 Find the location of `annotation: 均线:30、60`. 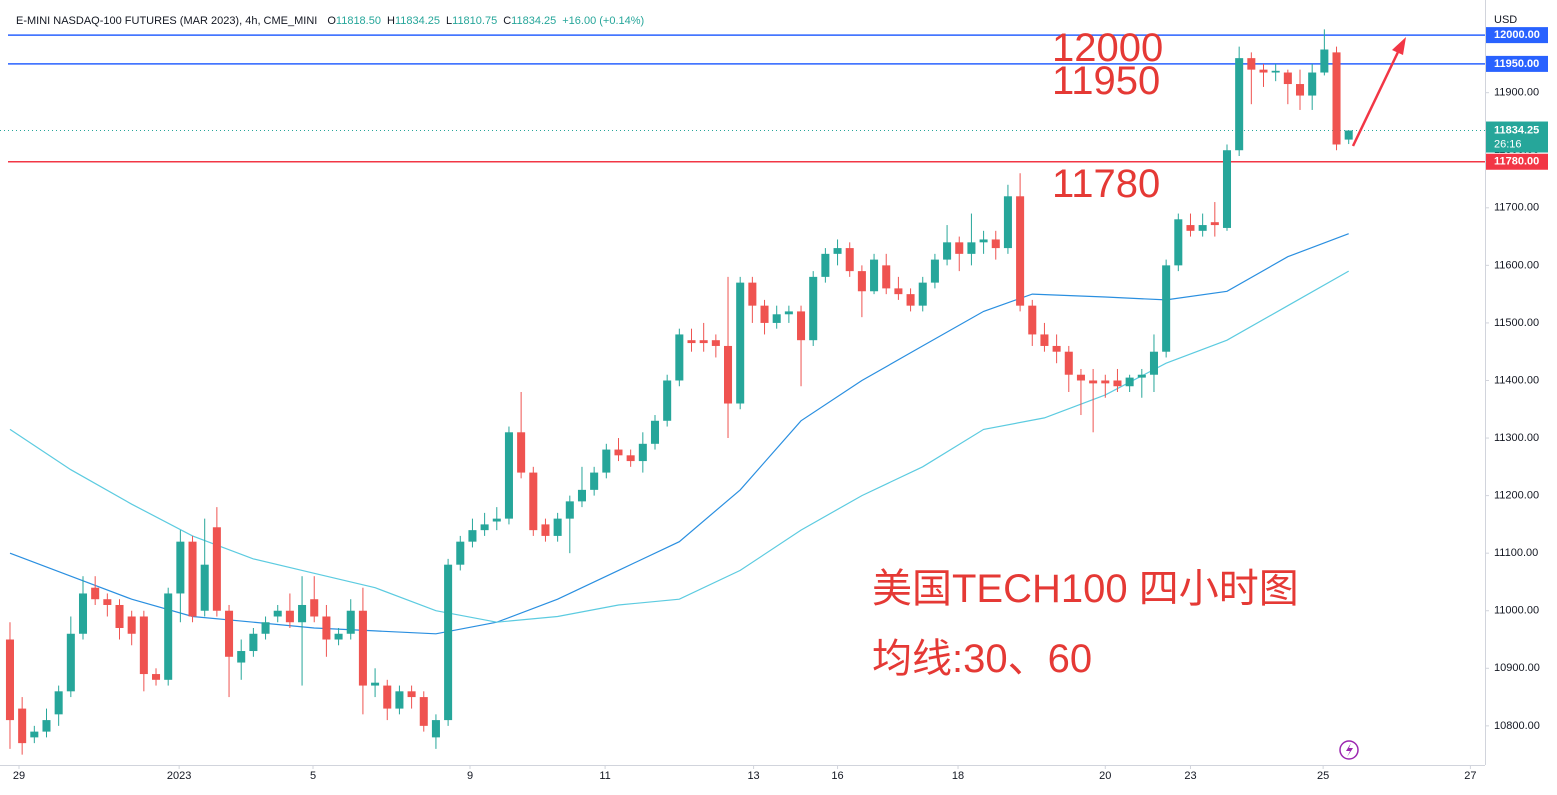

annotation: 均线:30、60 is located at coordinates (982, 659).